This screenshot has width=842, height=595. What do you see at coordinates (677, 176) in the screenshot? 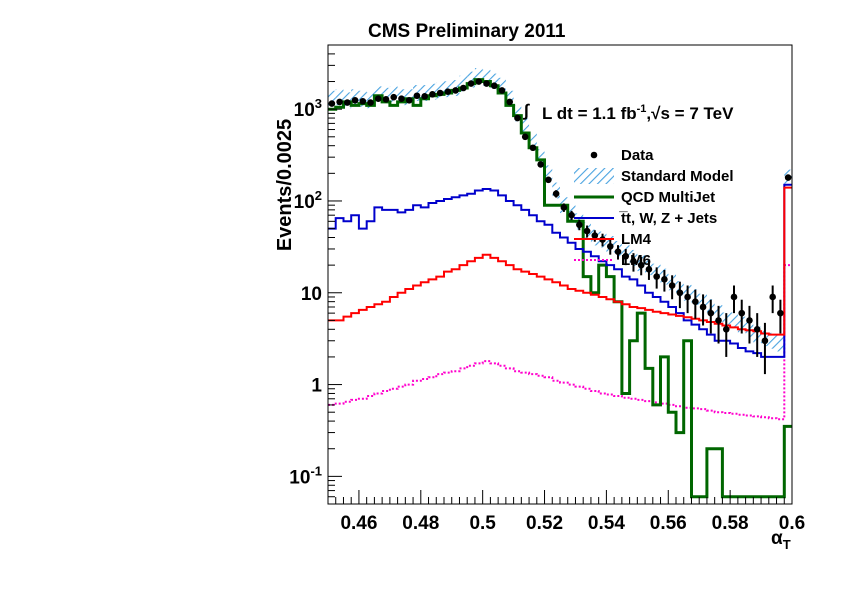
I see `legend-label: Standard Model` at bounding box center [677, 176].